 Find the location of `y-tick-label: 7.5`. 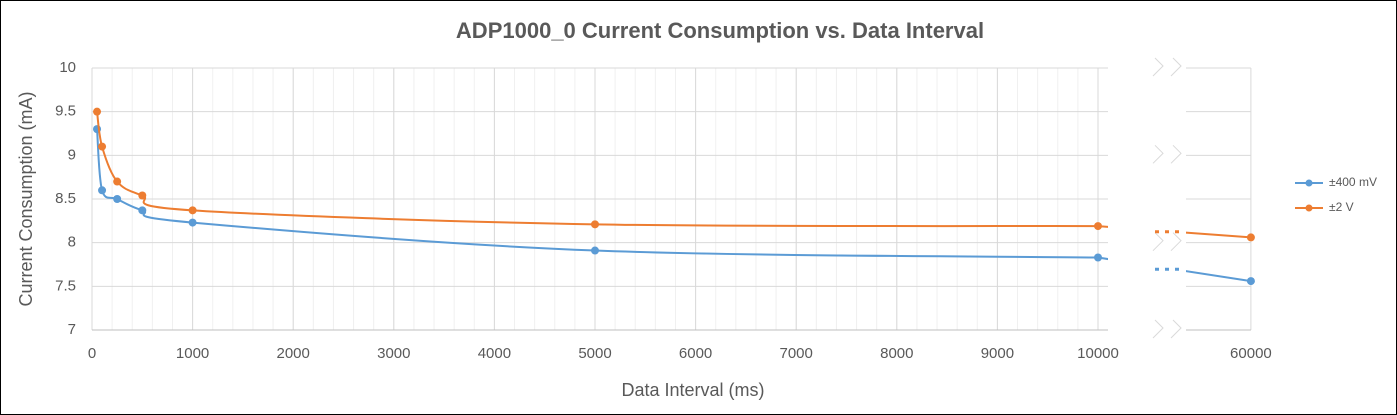

y-tick-label: 7.5 is located at coordinates (65, 285).